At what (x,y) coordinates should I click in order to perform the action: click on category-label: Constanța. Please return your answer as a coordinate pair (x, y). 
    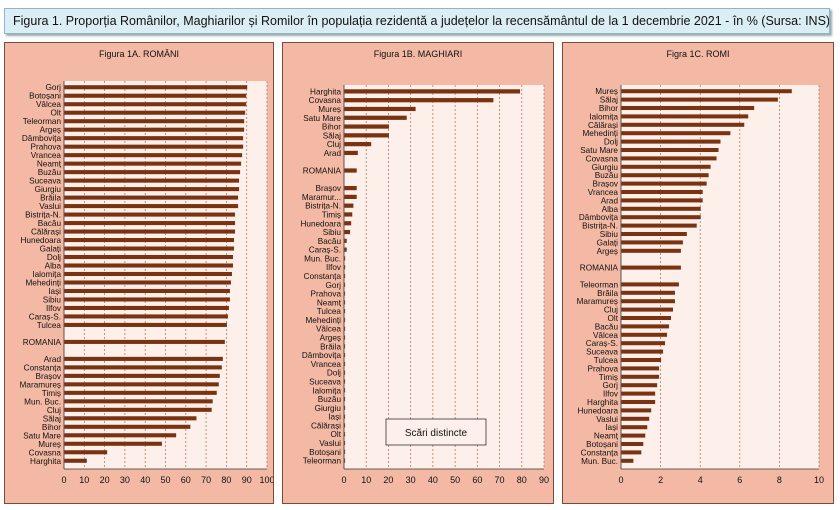
    Looking at the image, I should click on (43, 367).